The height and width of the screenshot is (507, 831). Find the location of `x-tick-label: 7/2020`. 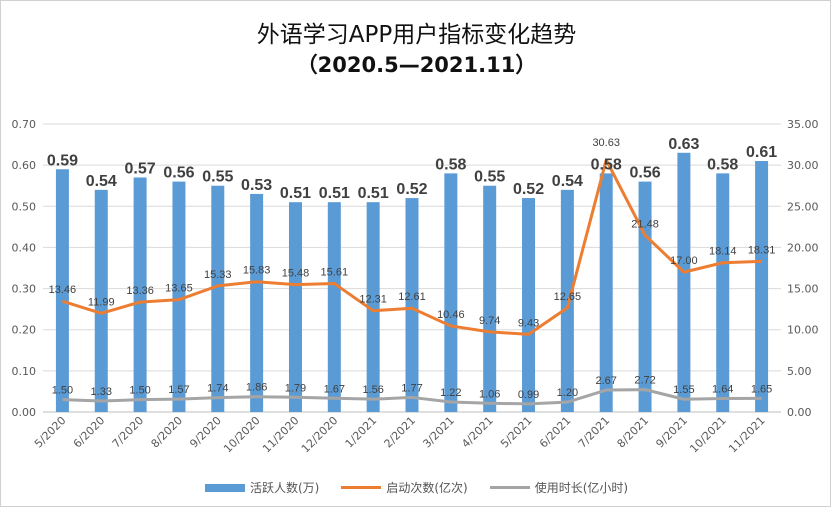

x-tick-label: 7/2020 is located at coordinates (128, 432).